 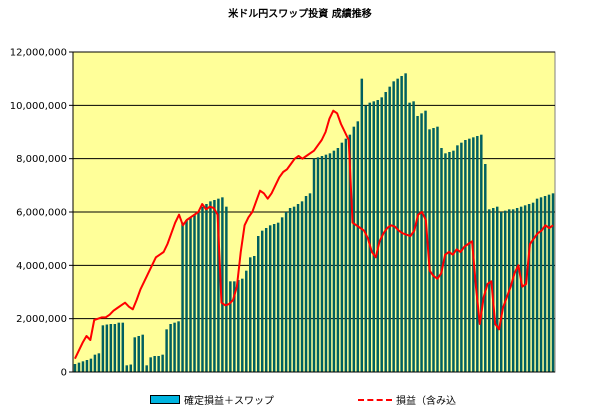 I want to click on y-tick-label: 2,000,000, so click(x=41, y=319).